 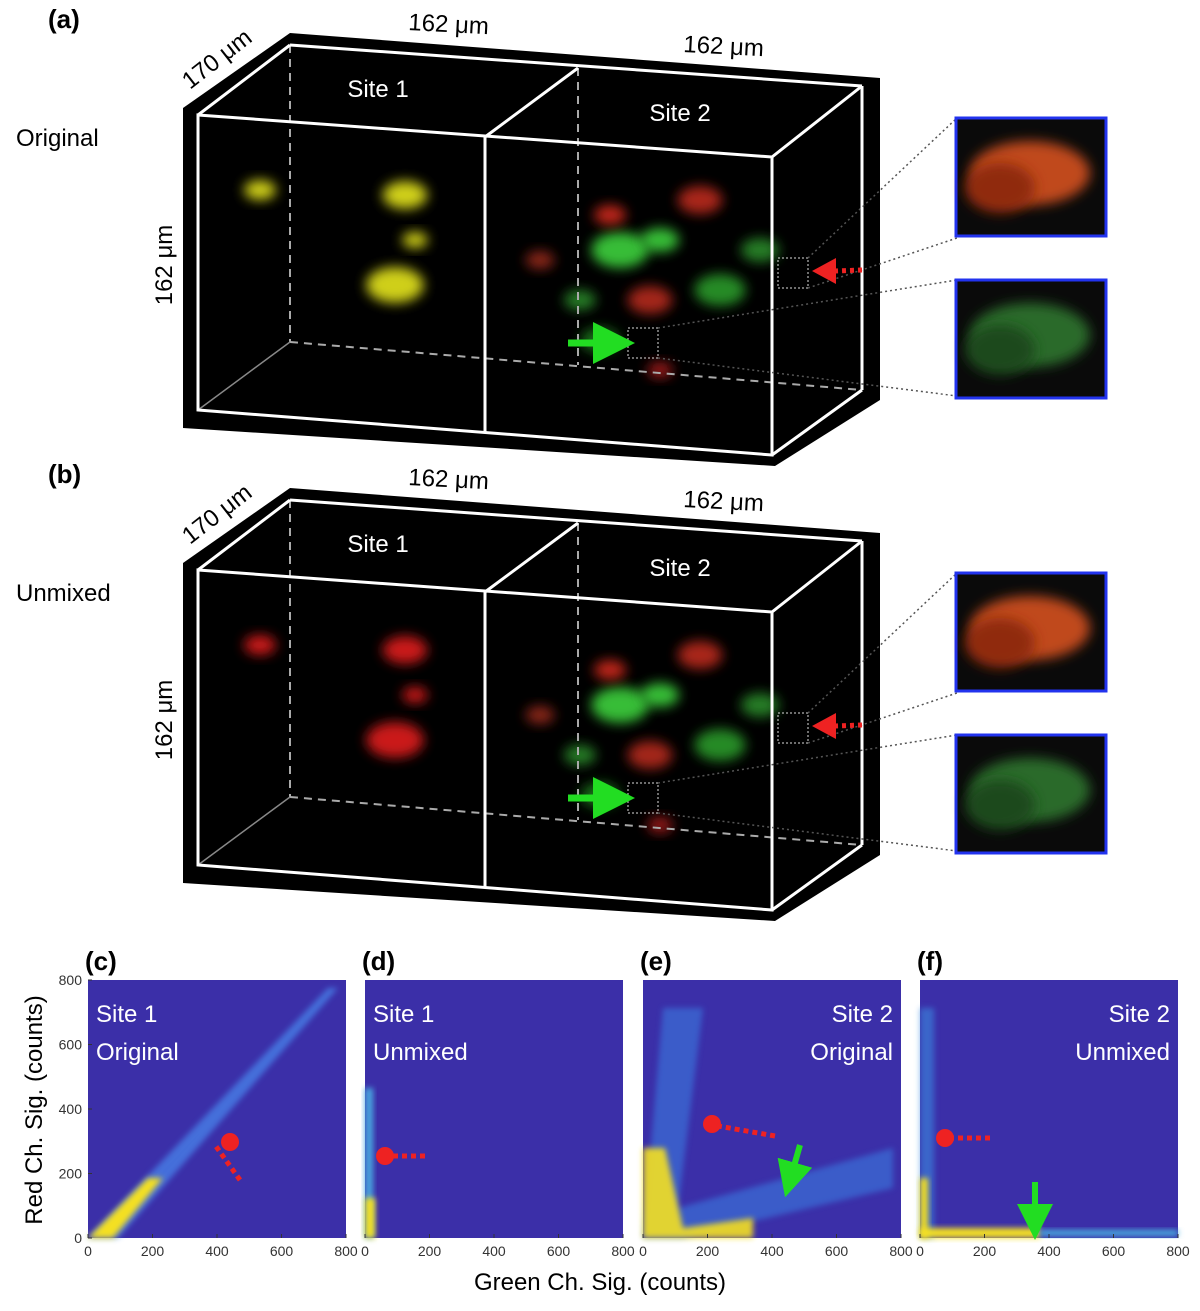 I want to click on site-label: Site 1, so click(x=377, y=89).